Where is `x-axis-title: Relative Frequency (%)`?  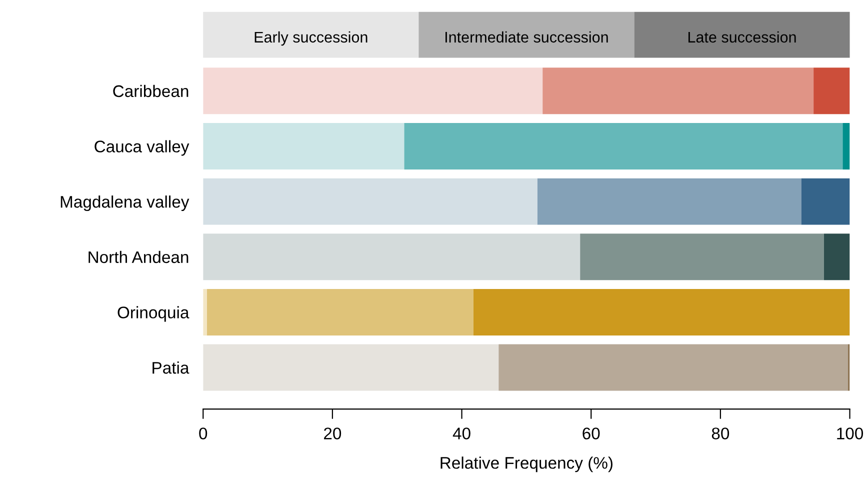
x-axis-title: Relative Frequency (%) is located at coordinates (526, 464).